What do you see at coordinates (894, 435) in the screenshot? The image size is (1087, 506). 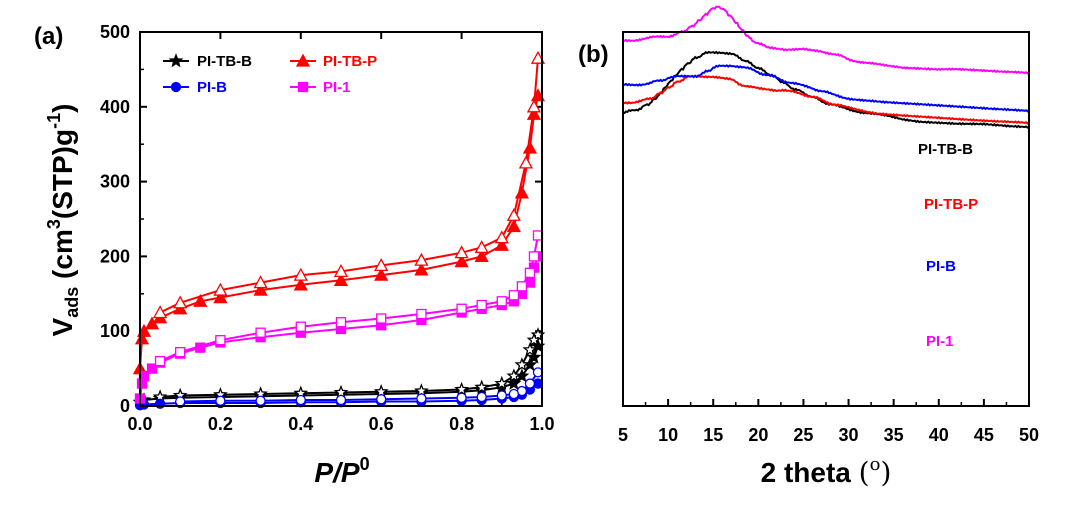 I see `panel-b-xtick-label: 35` at bounding box center [894, 435].